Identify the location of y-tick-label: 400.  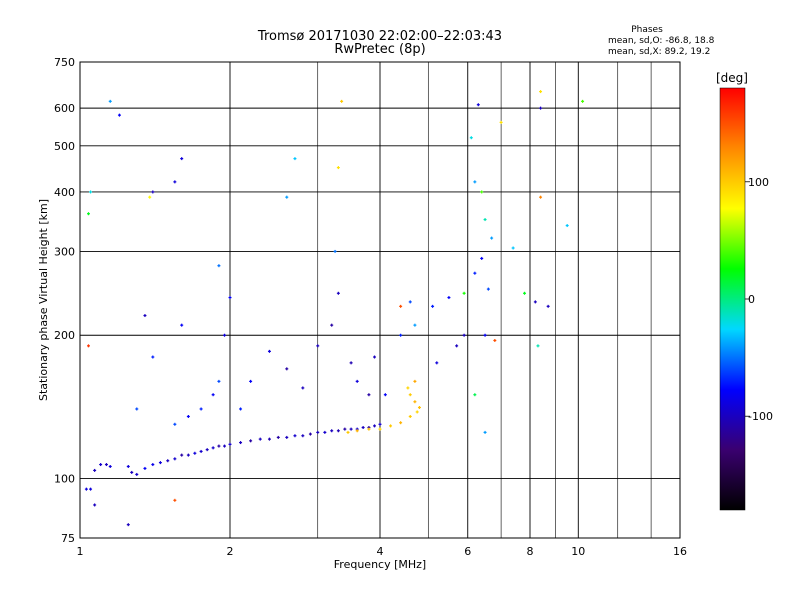
(64, 192).